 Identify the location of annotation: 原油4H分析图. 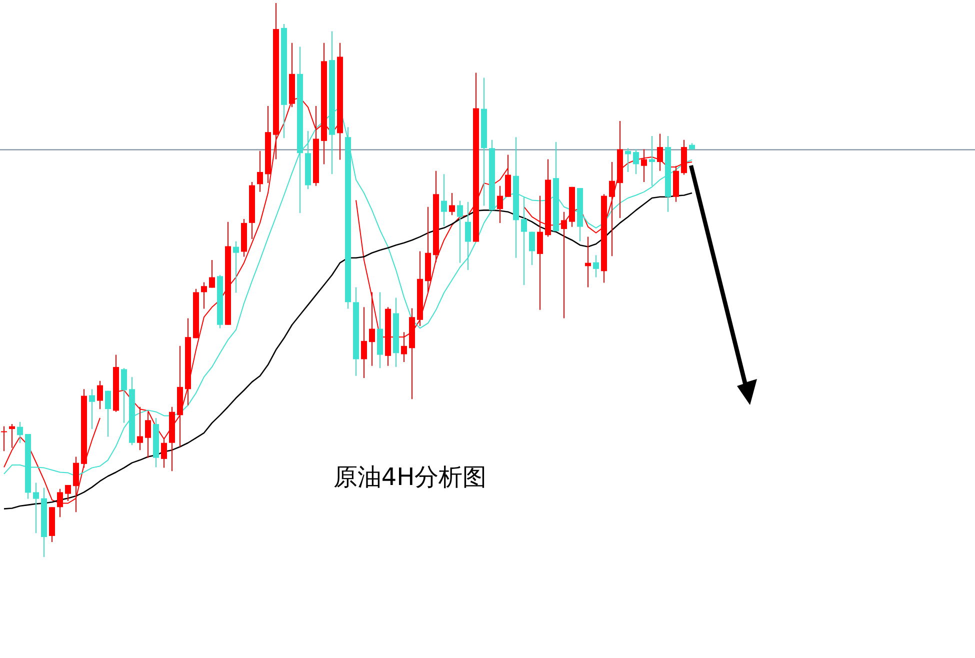
(410, 477).